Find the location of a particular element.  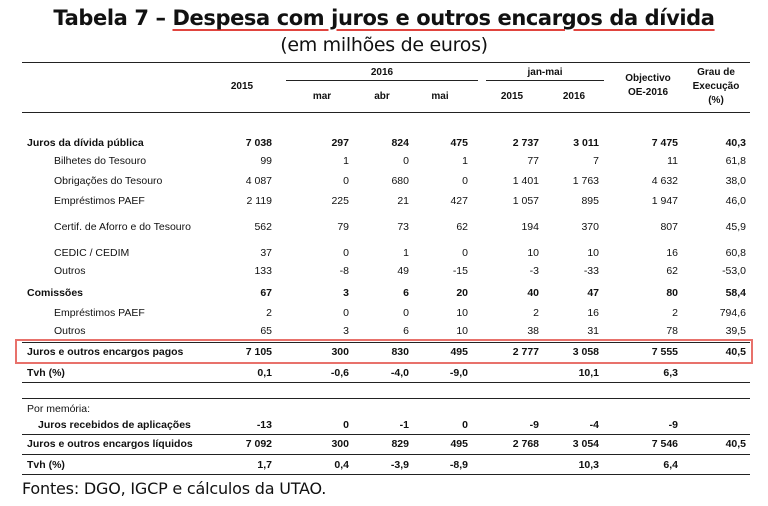

cell-grau: -53,0 is located at coordinates (734, 271).